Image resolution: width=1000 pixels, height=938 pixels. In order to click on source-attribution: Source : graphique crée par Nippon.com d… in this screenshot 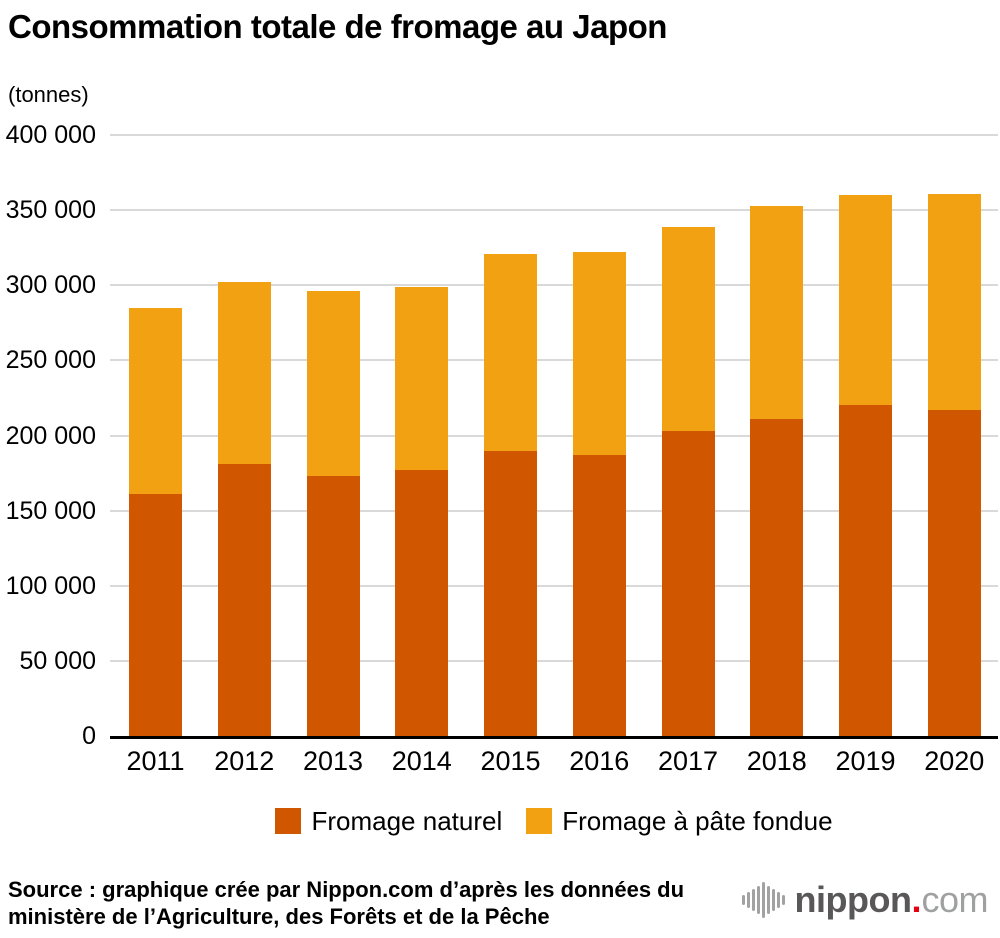, I will do `click(346, 903)`.